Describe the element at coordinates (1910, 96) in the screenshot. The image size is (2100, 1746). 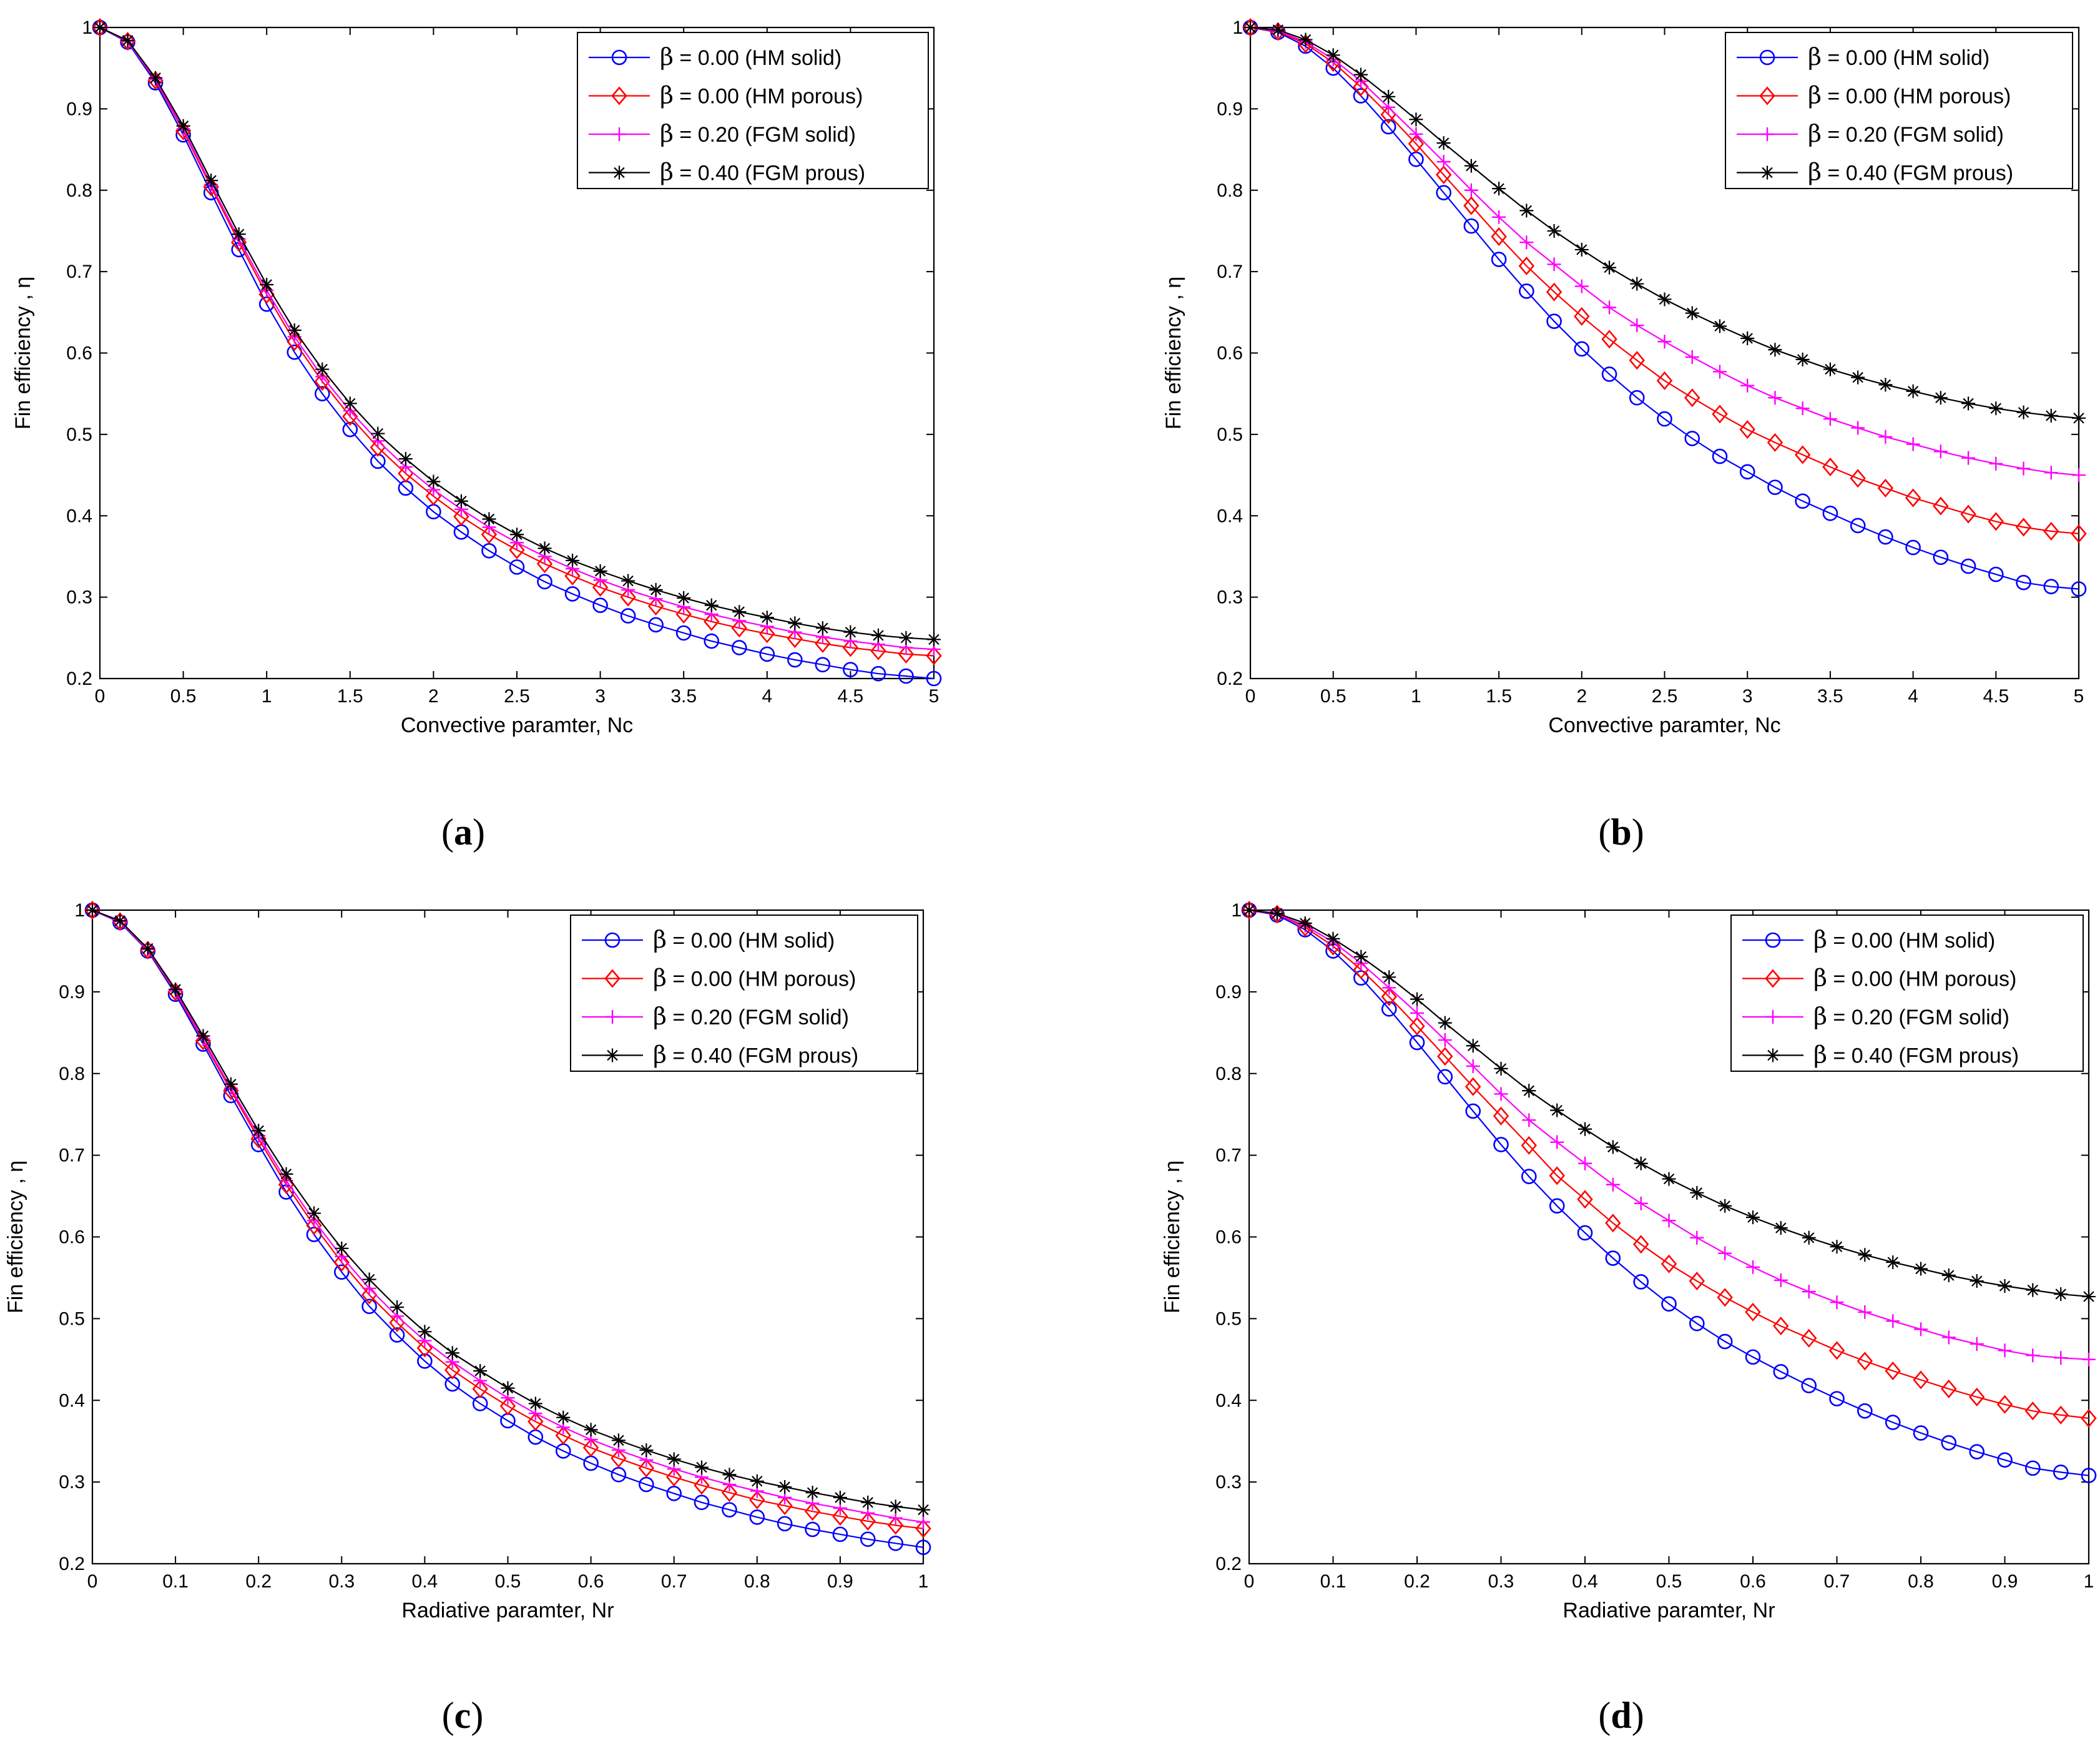
I see `legend-entry: β = 0.00 (HM porous)` at that location.